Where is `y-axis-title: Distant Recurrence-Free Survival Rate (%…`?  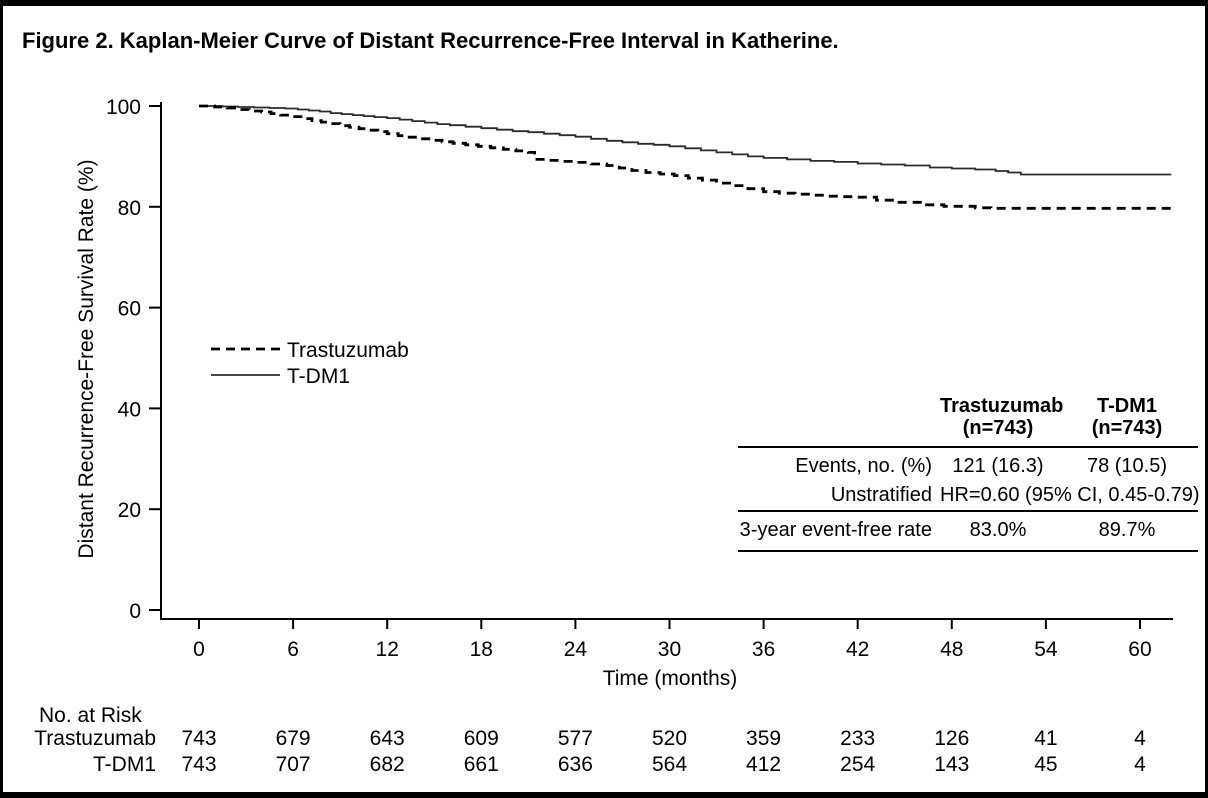
y-axis-title: Distant Recurrence-Free Survival Rate (%… is located at coordinates (86, 358).